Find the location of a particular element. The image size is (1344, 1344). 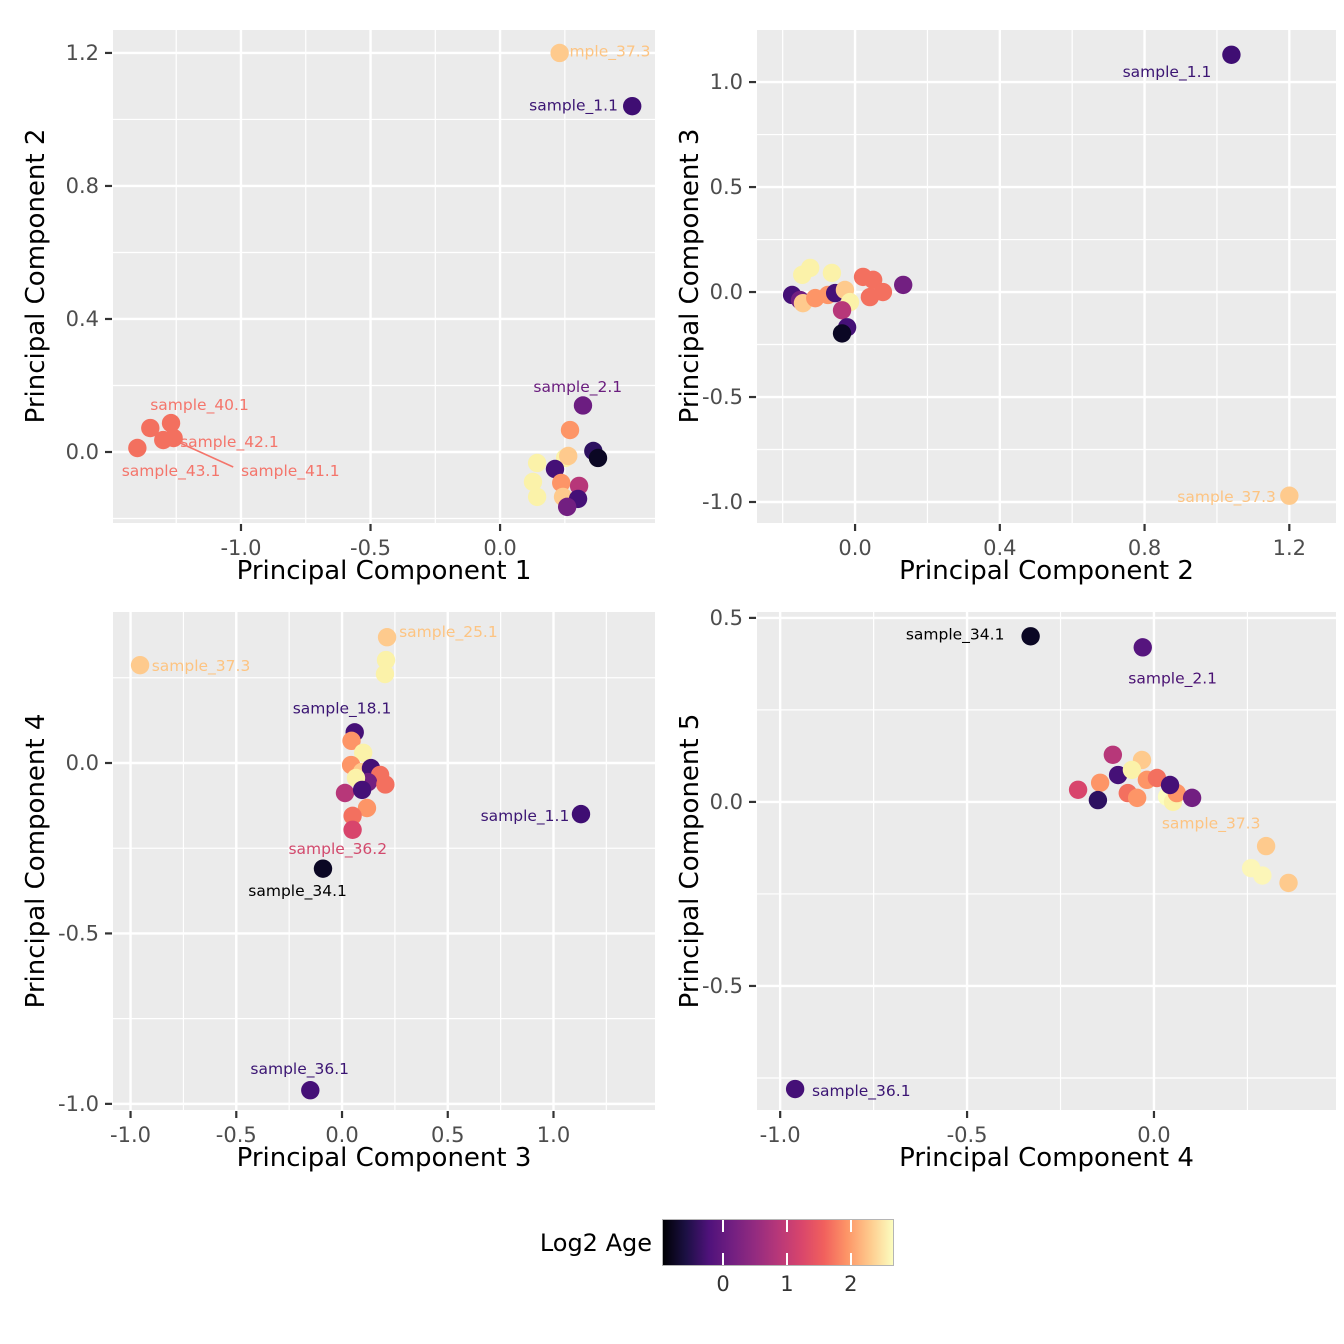

x-axis-title-plot4: Principal Component 4 is located at coordinates (1046, 1158).